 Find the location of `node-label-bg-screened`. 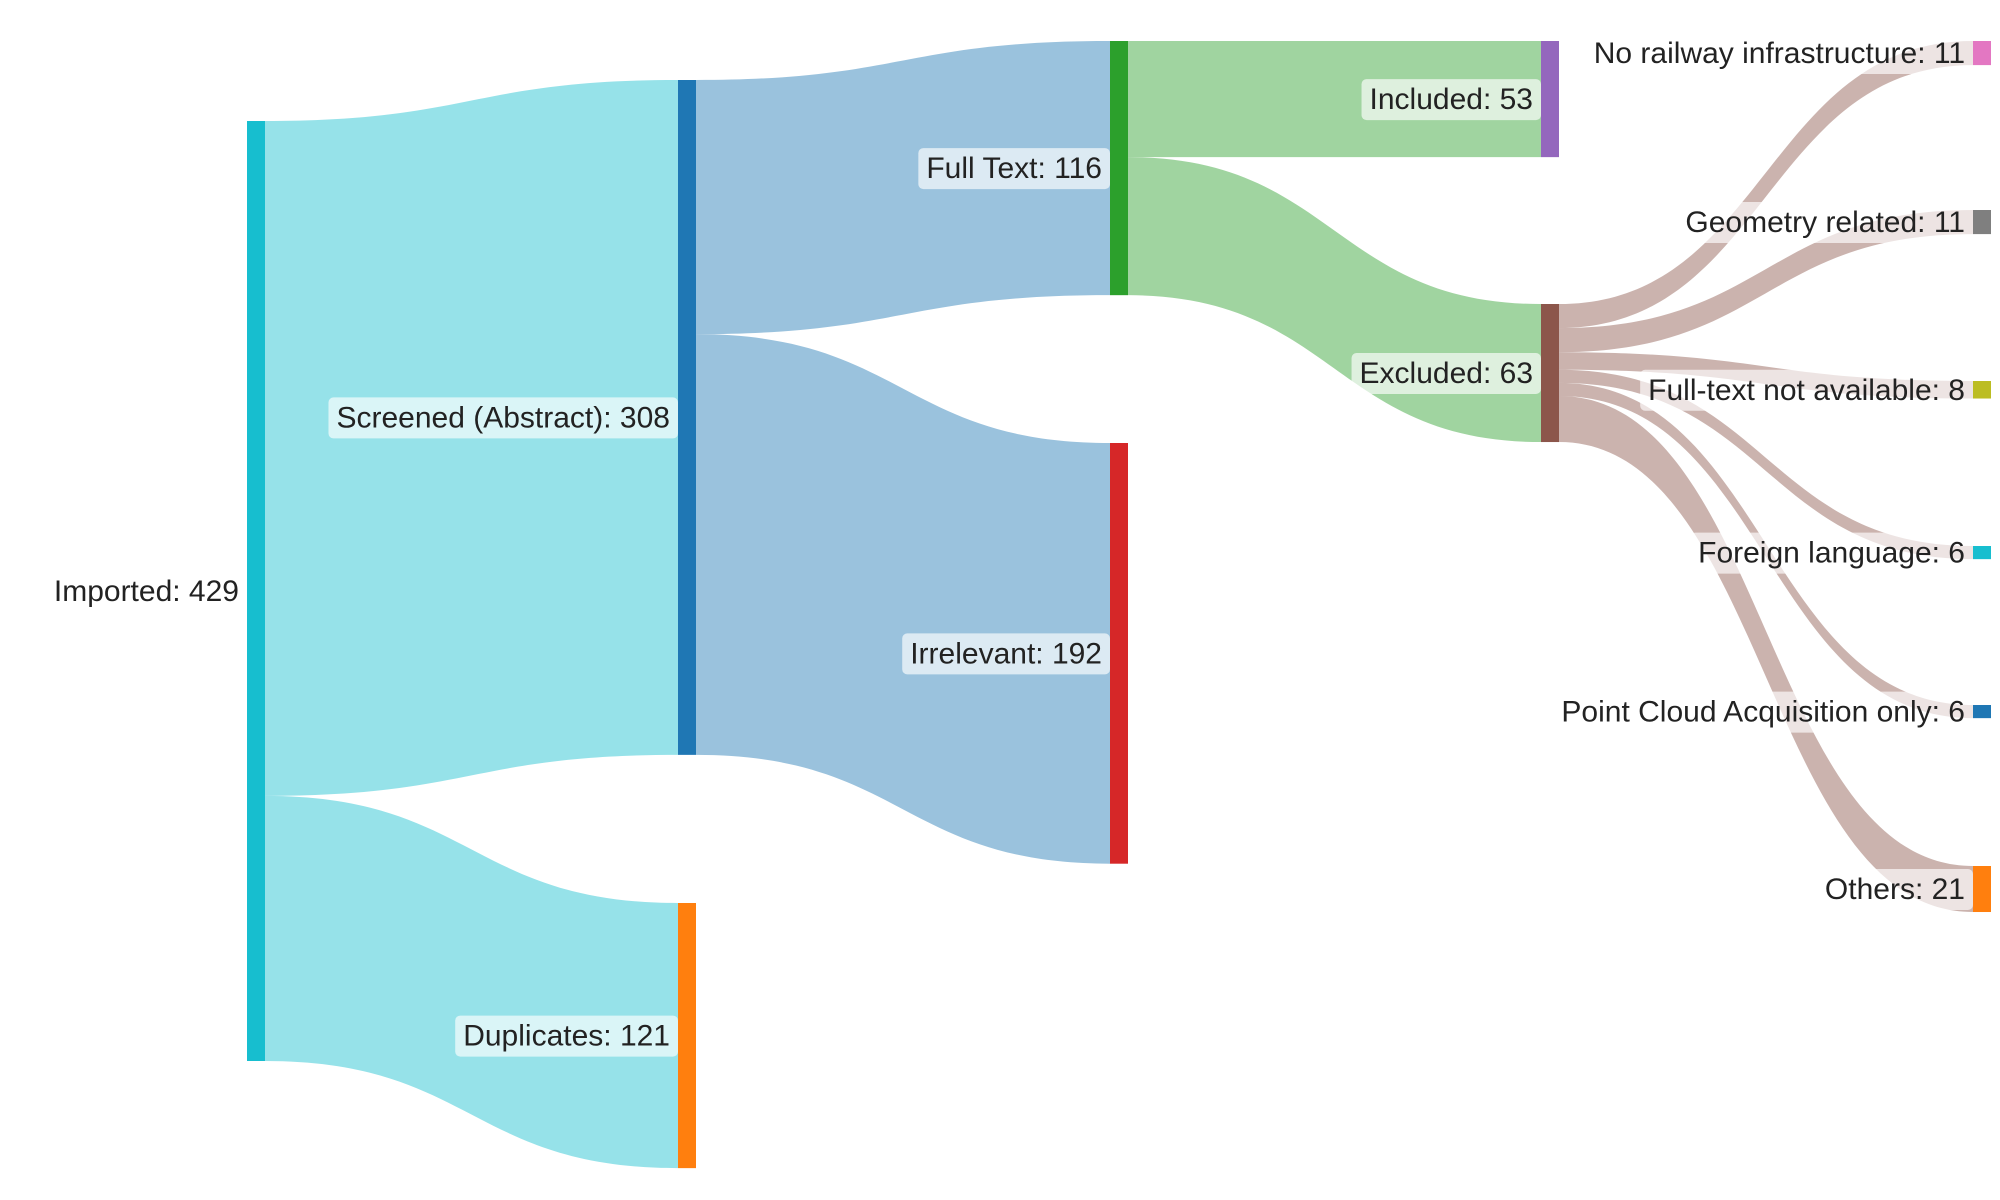

node-label-bg-screened is located at coordinates (503, 418).